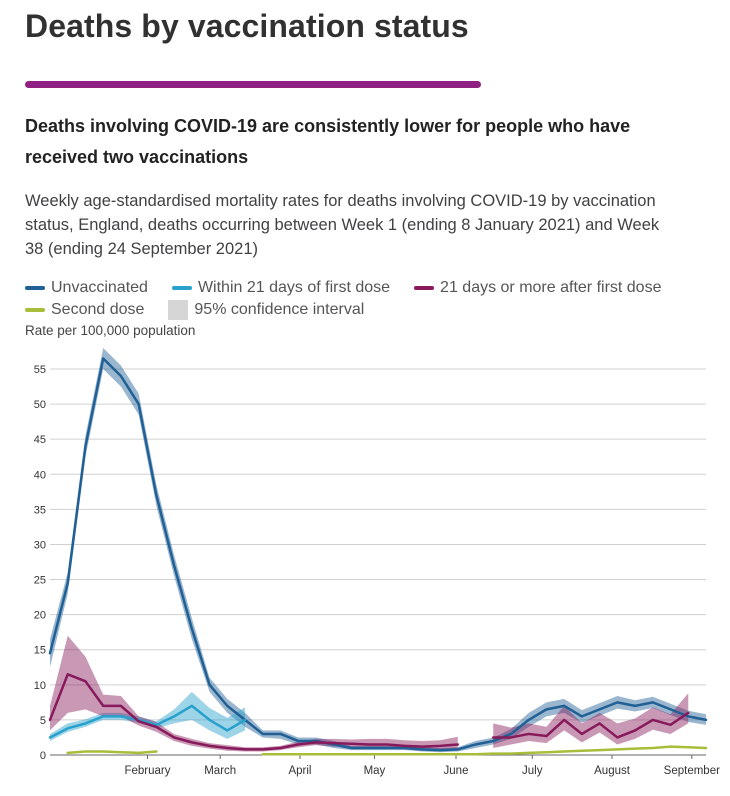 This screenshot has height=796, width=730. I want to click on x-tick-label: July, so click(532, 771).